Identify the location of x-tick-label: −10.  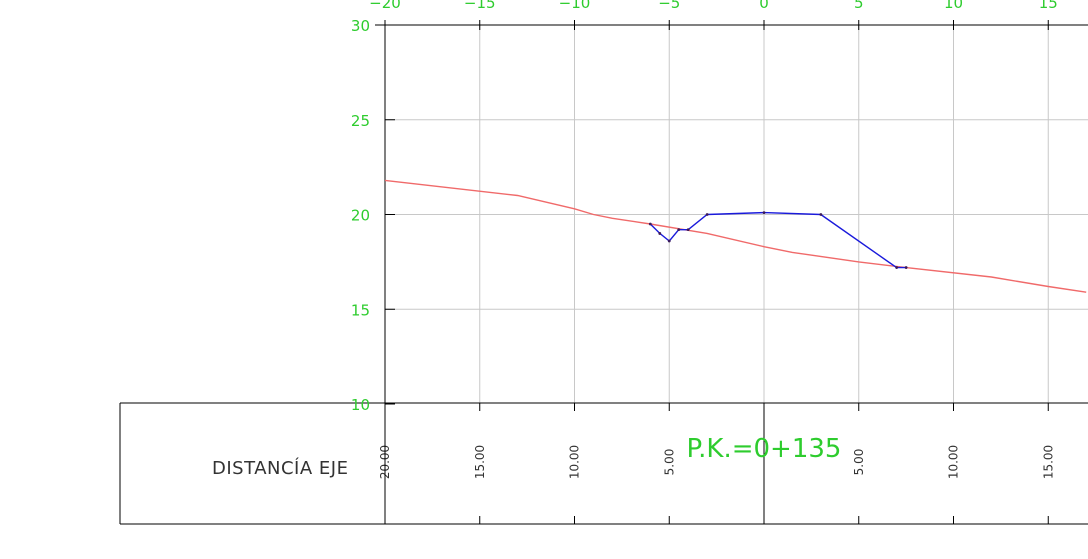
(575, 6).